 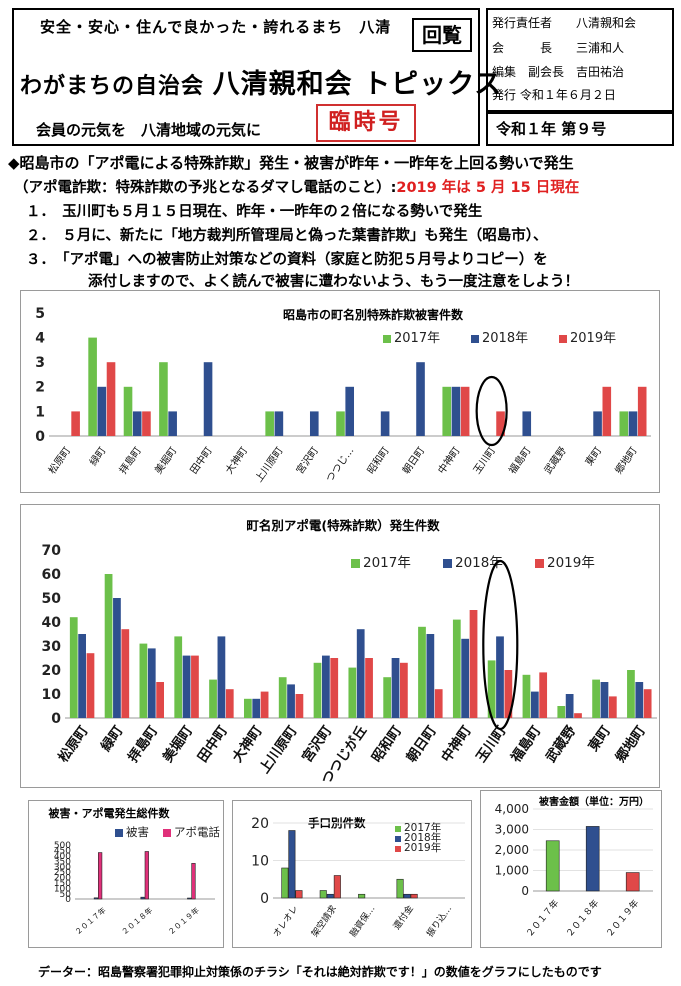 What do you see at coordinates (205, 188) in the screenshot?
I see `definition-text: （アポ電詐欺：特殊詐欺の予兆となるダマし電話のこと）:` at bounding box center [205, 188].